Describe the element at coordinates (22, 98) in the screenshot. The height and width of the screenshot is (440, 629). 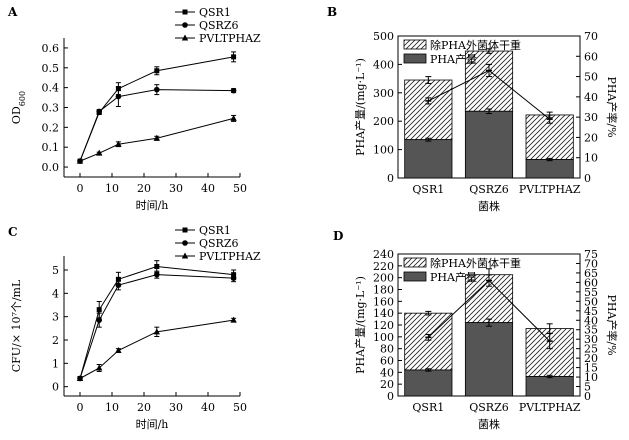
I see `a-y-axis-title-subscript: 600` at that location.